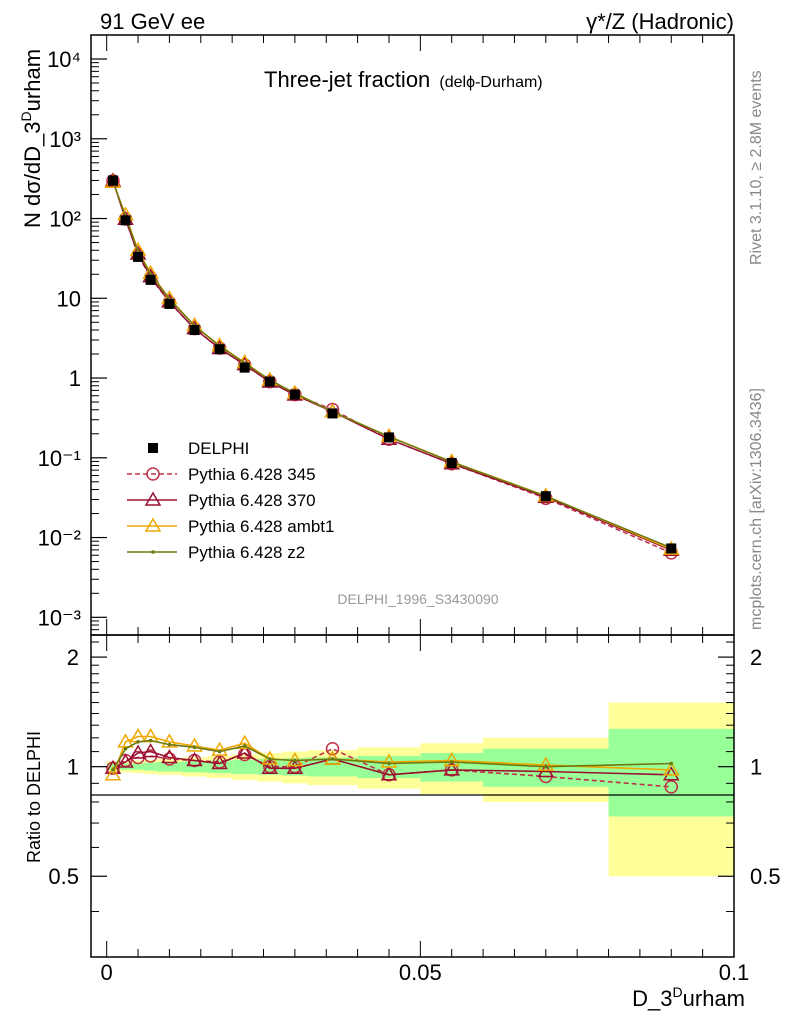 This screenshot has height=1024, width=786. What do you see at coordinates (756, 509) in the screenshot?
I see `mcplots-label: mcplots.cern.ch [arXiv:1306.3436]` at bounding box center [756, 509].